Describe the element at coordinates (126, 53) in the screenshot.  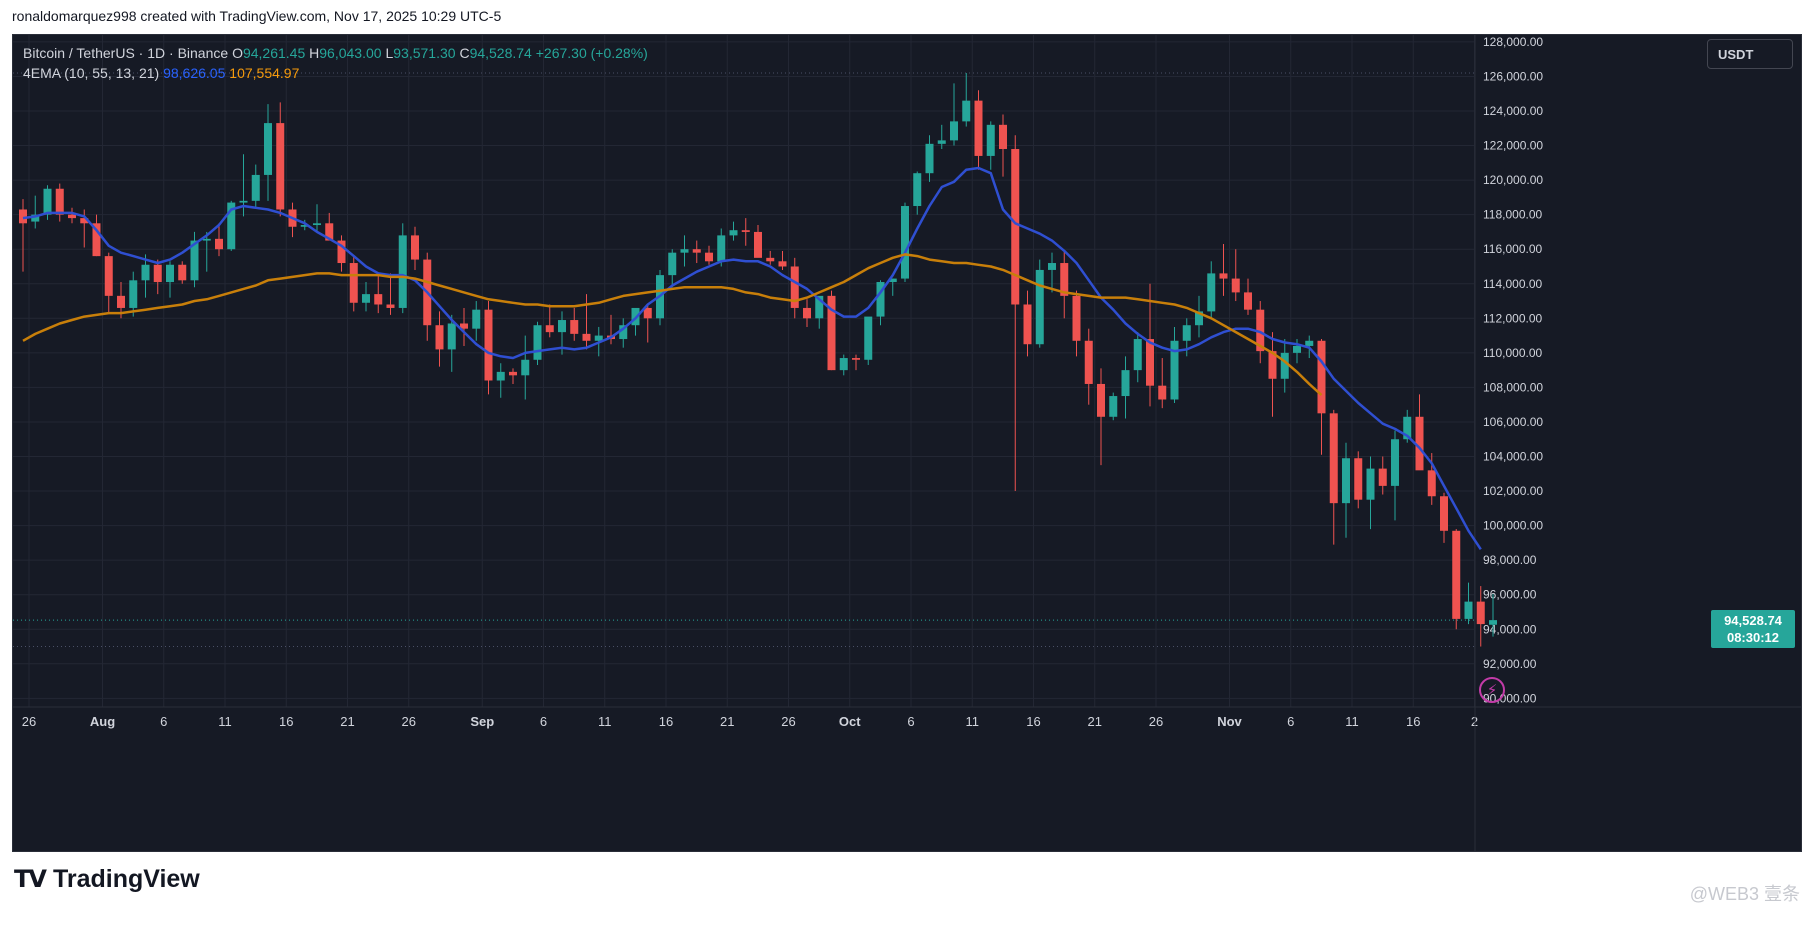
I see `symbol-title: Bitcoin / TetherUS · 1D · Binance` at that location.